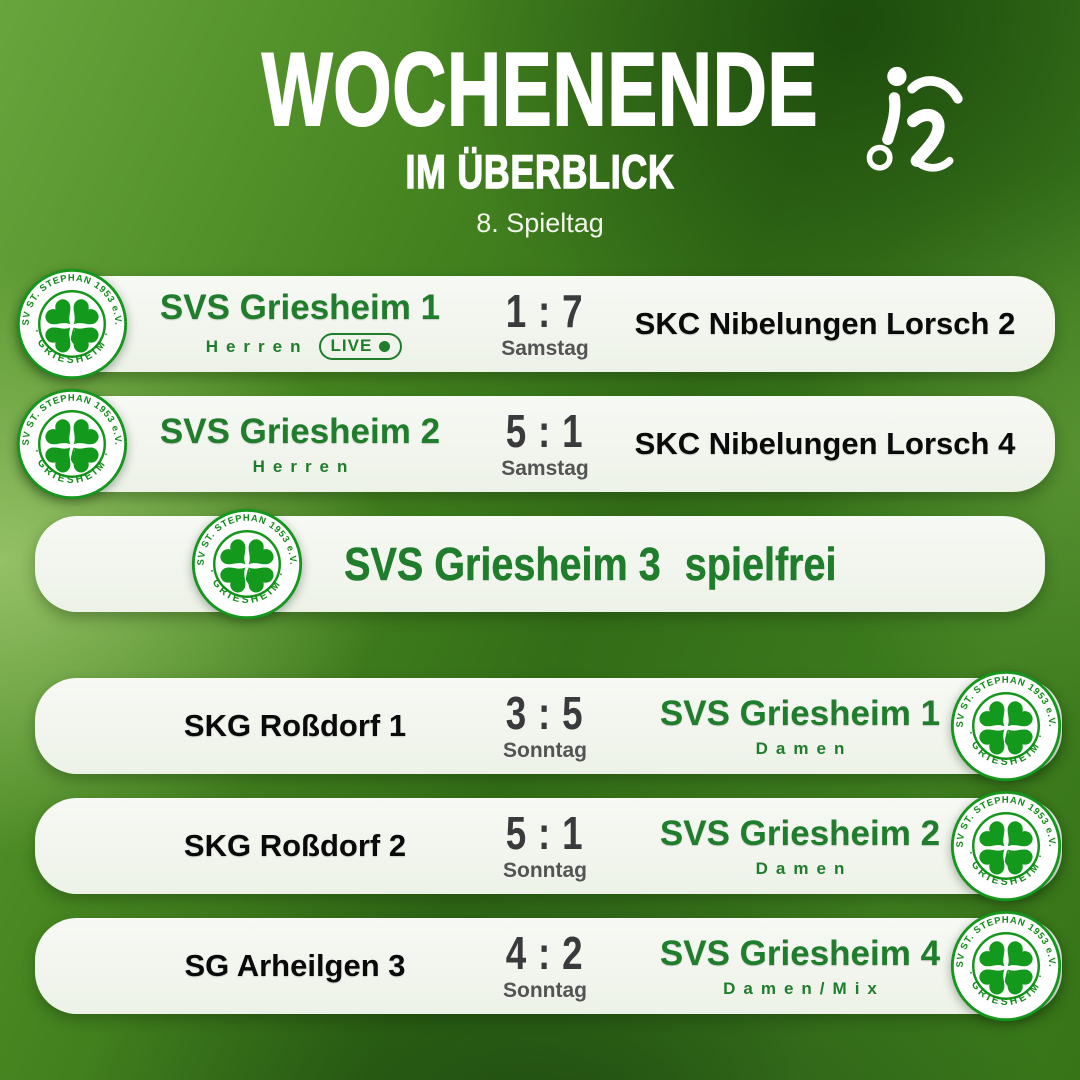 This screenshot has height=1080, width=1080. What do you see at coordinates (540, 171) in the screenshot?
I see `page-subtitle: IM ÜBERBLICK` at bounding box center [540, 171].